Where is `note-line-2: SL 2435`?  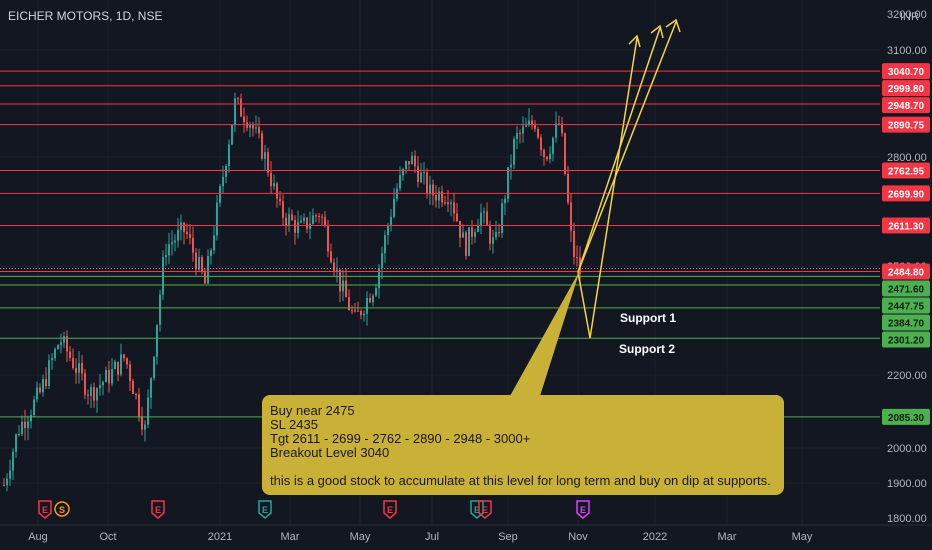
note-line-2: SL 2435 is located at coordinates (294, 424).